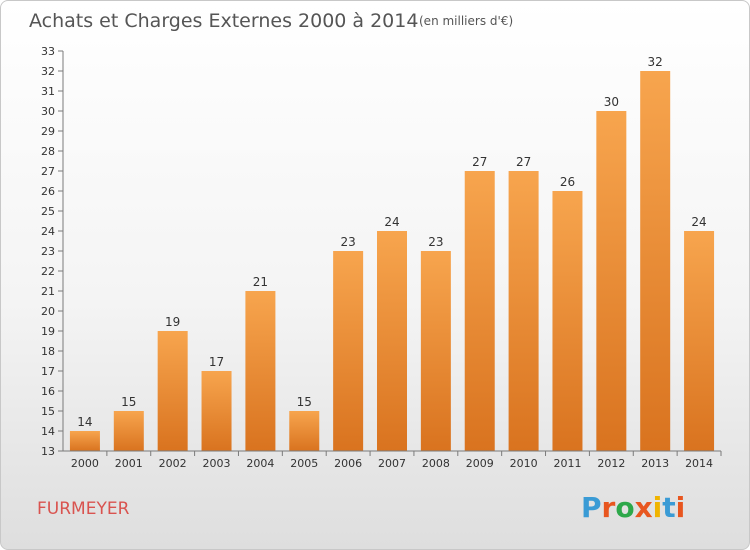  What do you see at coordinates (524, 463) in the screenshot?
I see `x-tick-label: 2010` at bounding box center [524, 463].